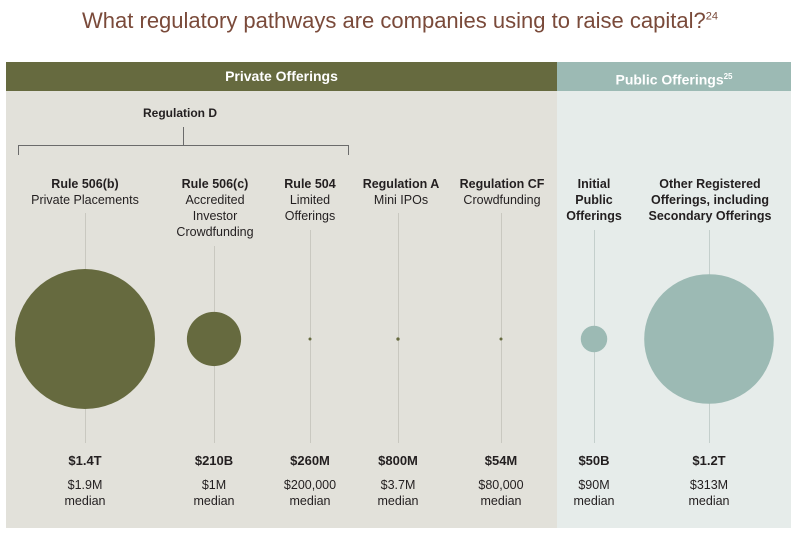 This screenshot has height=535, width=800. What do you see at coordinates (281, 76) in the screenshot?
I see `private-offerings-header: Private Offerings` at bounding box center [281, 76].